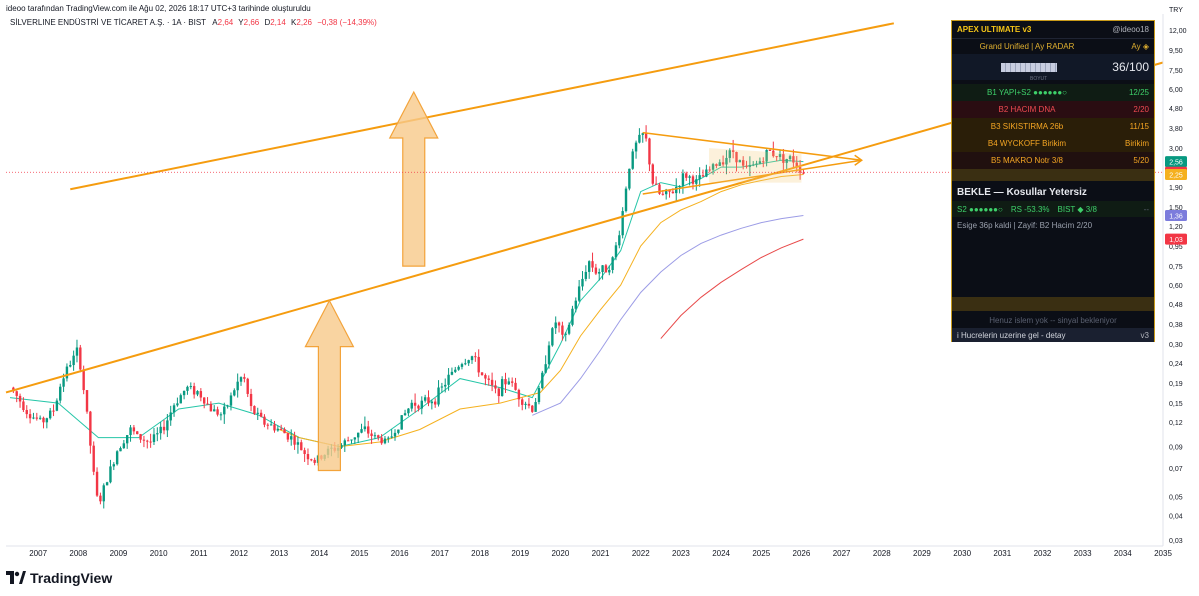 Image resolution: width=1199 pixels, height=596 pixels. What do you see at coordinates (16, 577) in the screenshot?
I see `tradingview-logo-icon` at bounding box center [16, 577].